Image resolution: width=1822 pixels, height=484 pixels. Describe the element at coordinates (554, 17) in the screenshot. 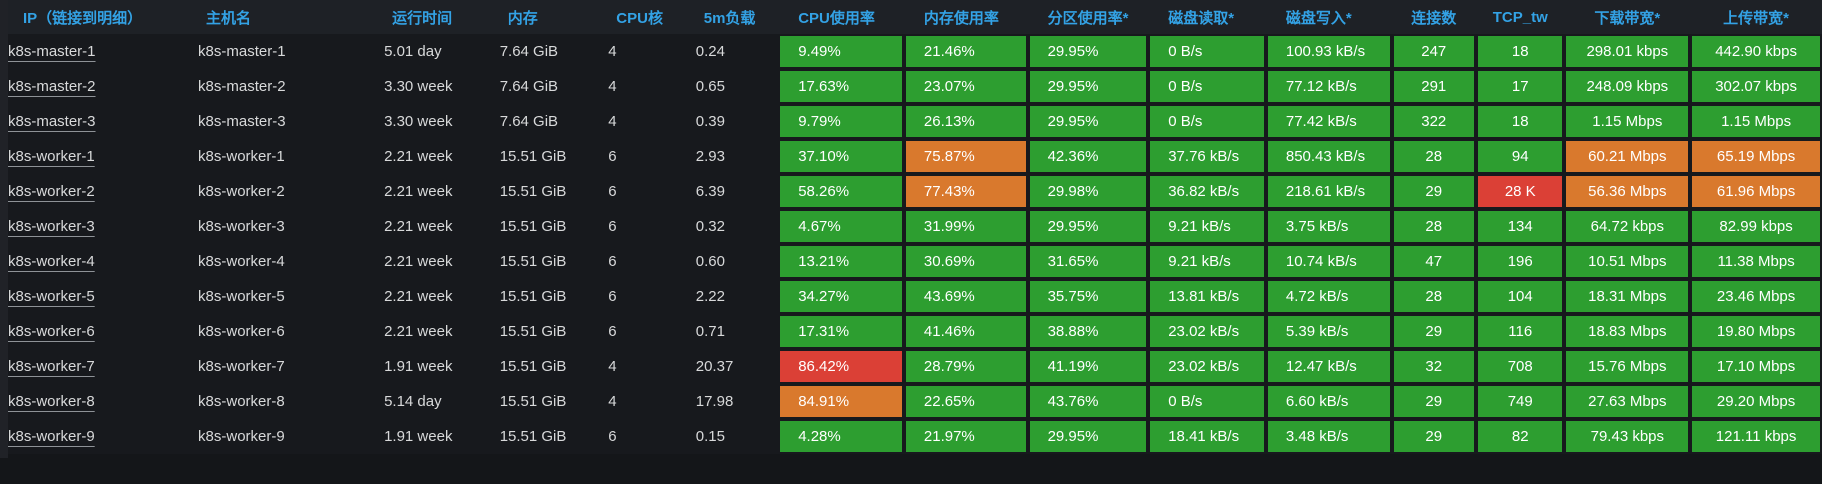

I see `column-header-memory: 内存` at that location.